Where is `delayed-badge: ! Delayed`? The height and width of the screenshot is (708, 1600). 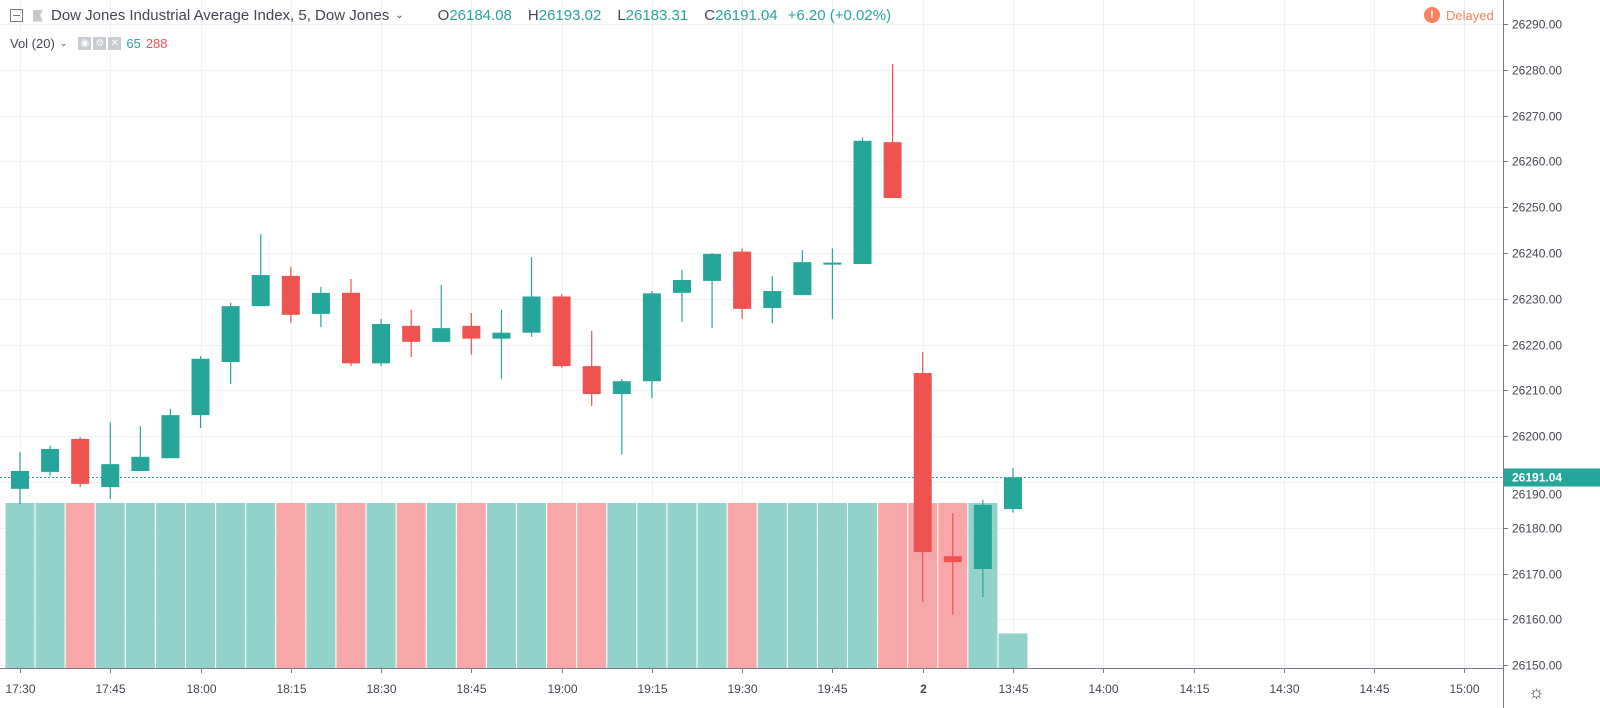 delayed-badge: ! Delayed is located at coordinates (1459, 15).